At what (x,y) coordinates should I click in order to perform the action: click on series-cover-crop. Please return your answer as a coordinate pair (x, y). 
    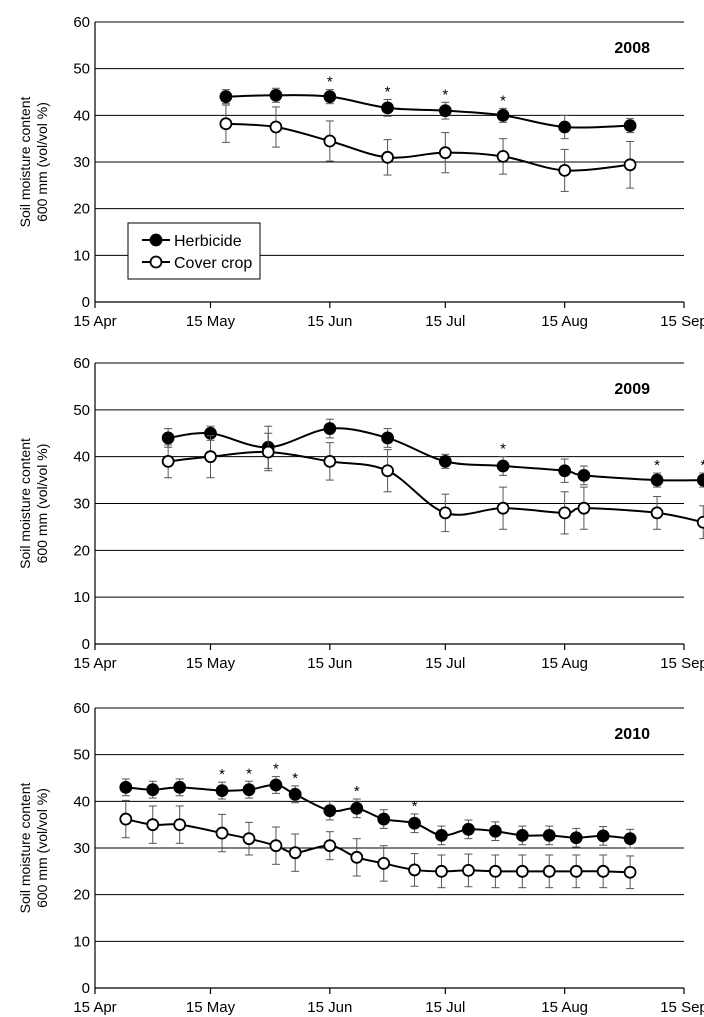
    Looking at the image, I should click on (378, 844).